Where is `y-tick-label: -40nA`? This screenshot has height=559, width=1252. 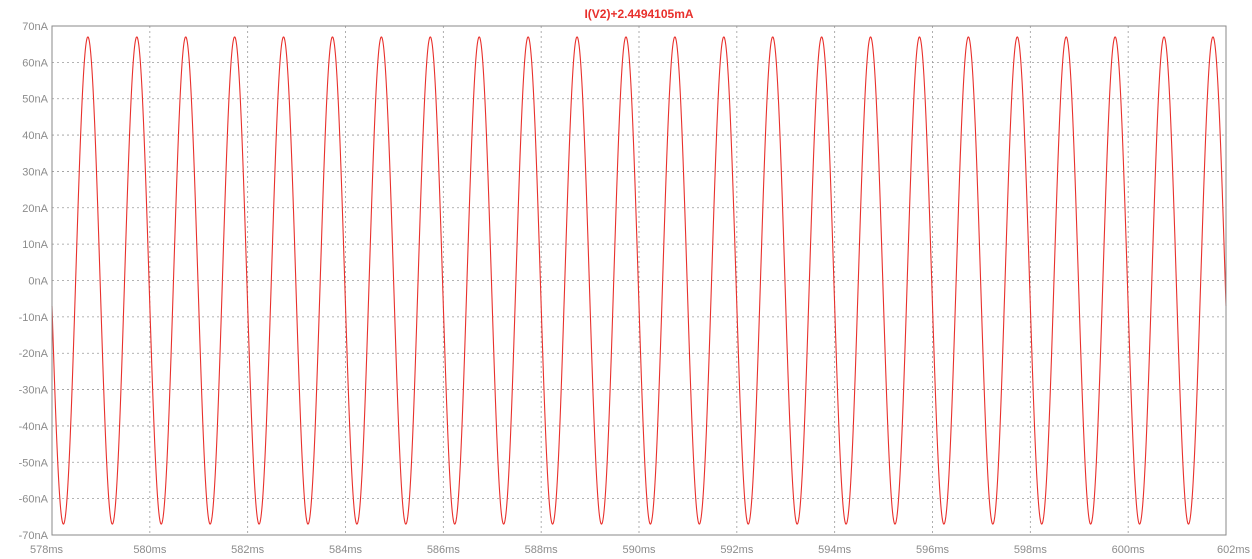 y-tick-label: -40nA is located at coordinates (34, 427).